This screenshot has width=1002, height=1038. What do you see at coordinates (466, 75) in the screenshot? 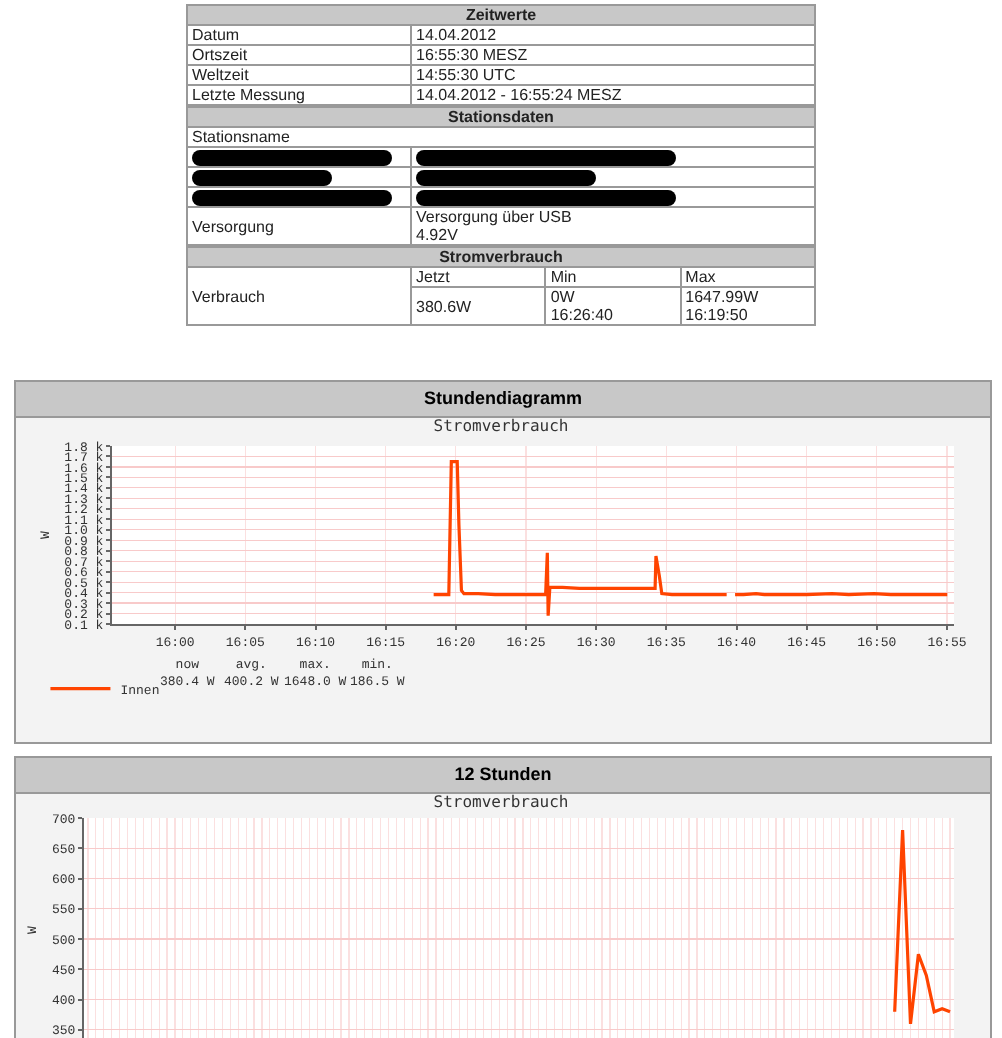
I see `text: 14:55:30 UTC` at bounding box center [466, 75].